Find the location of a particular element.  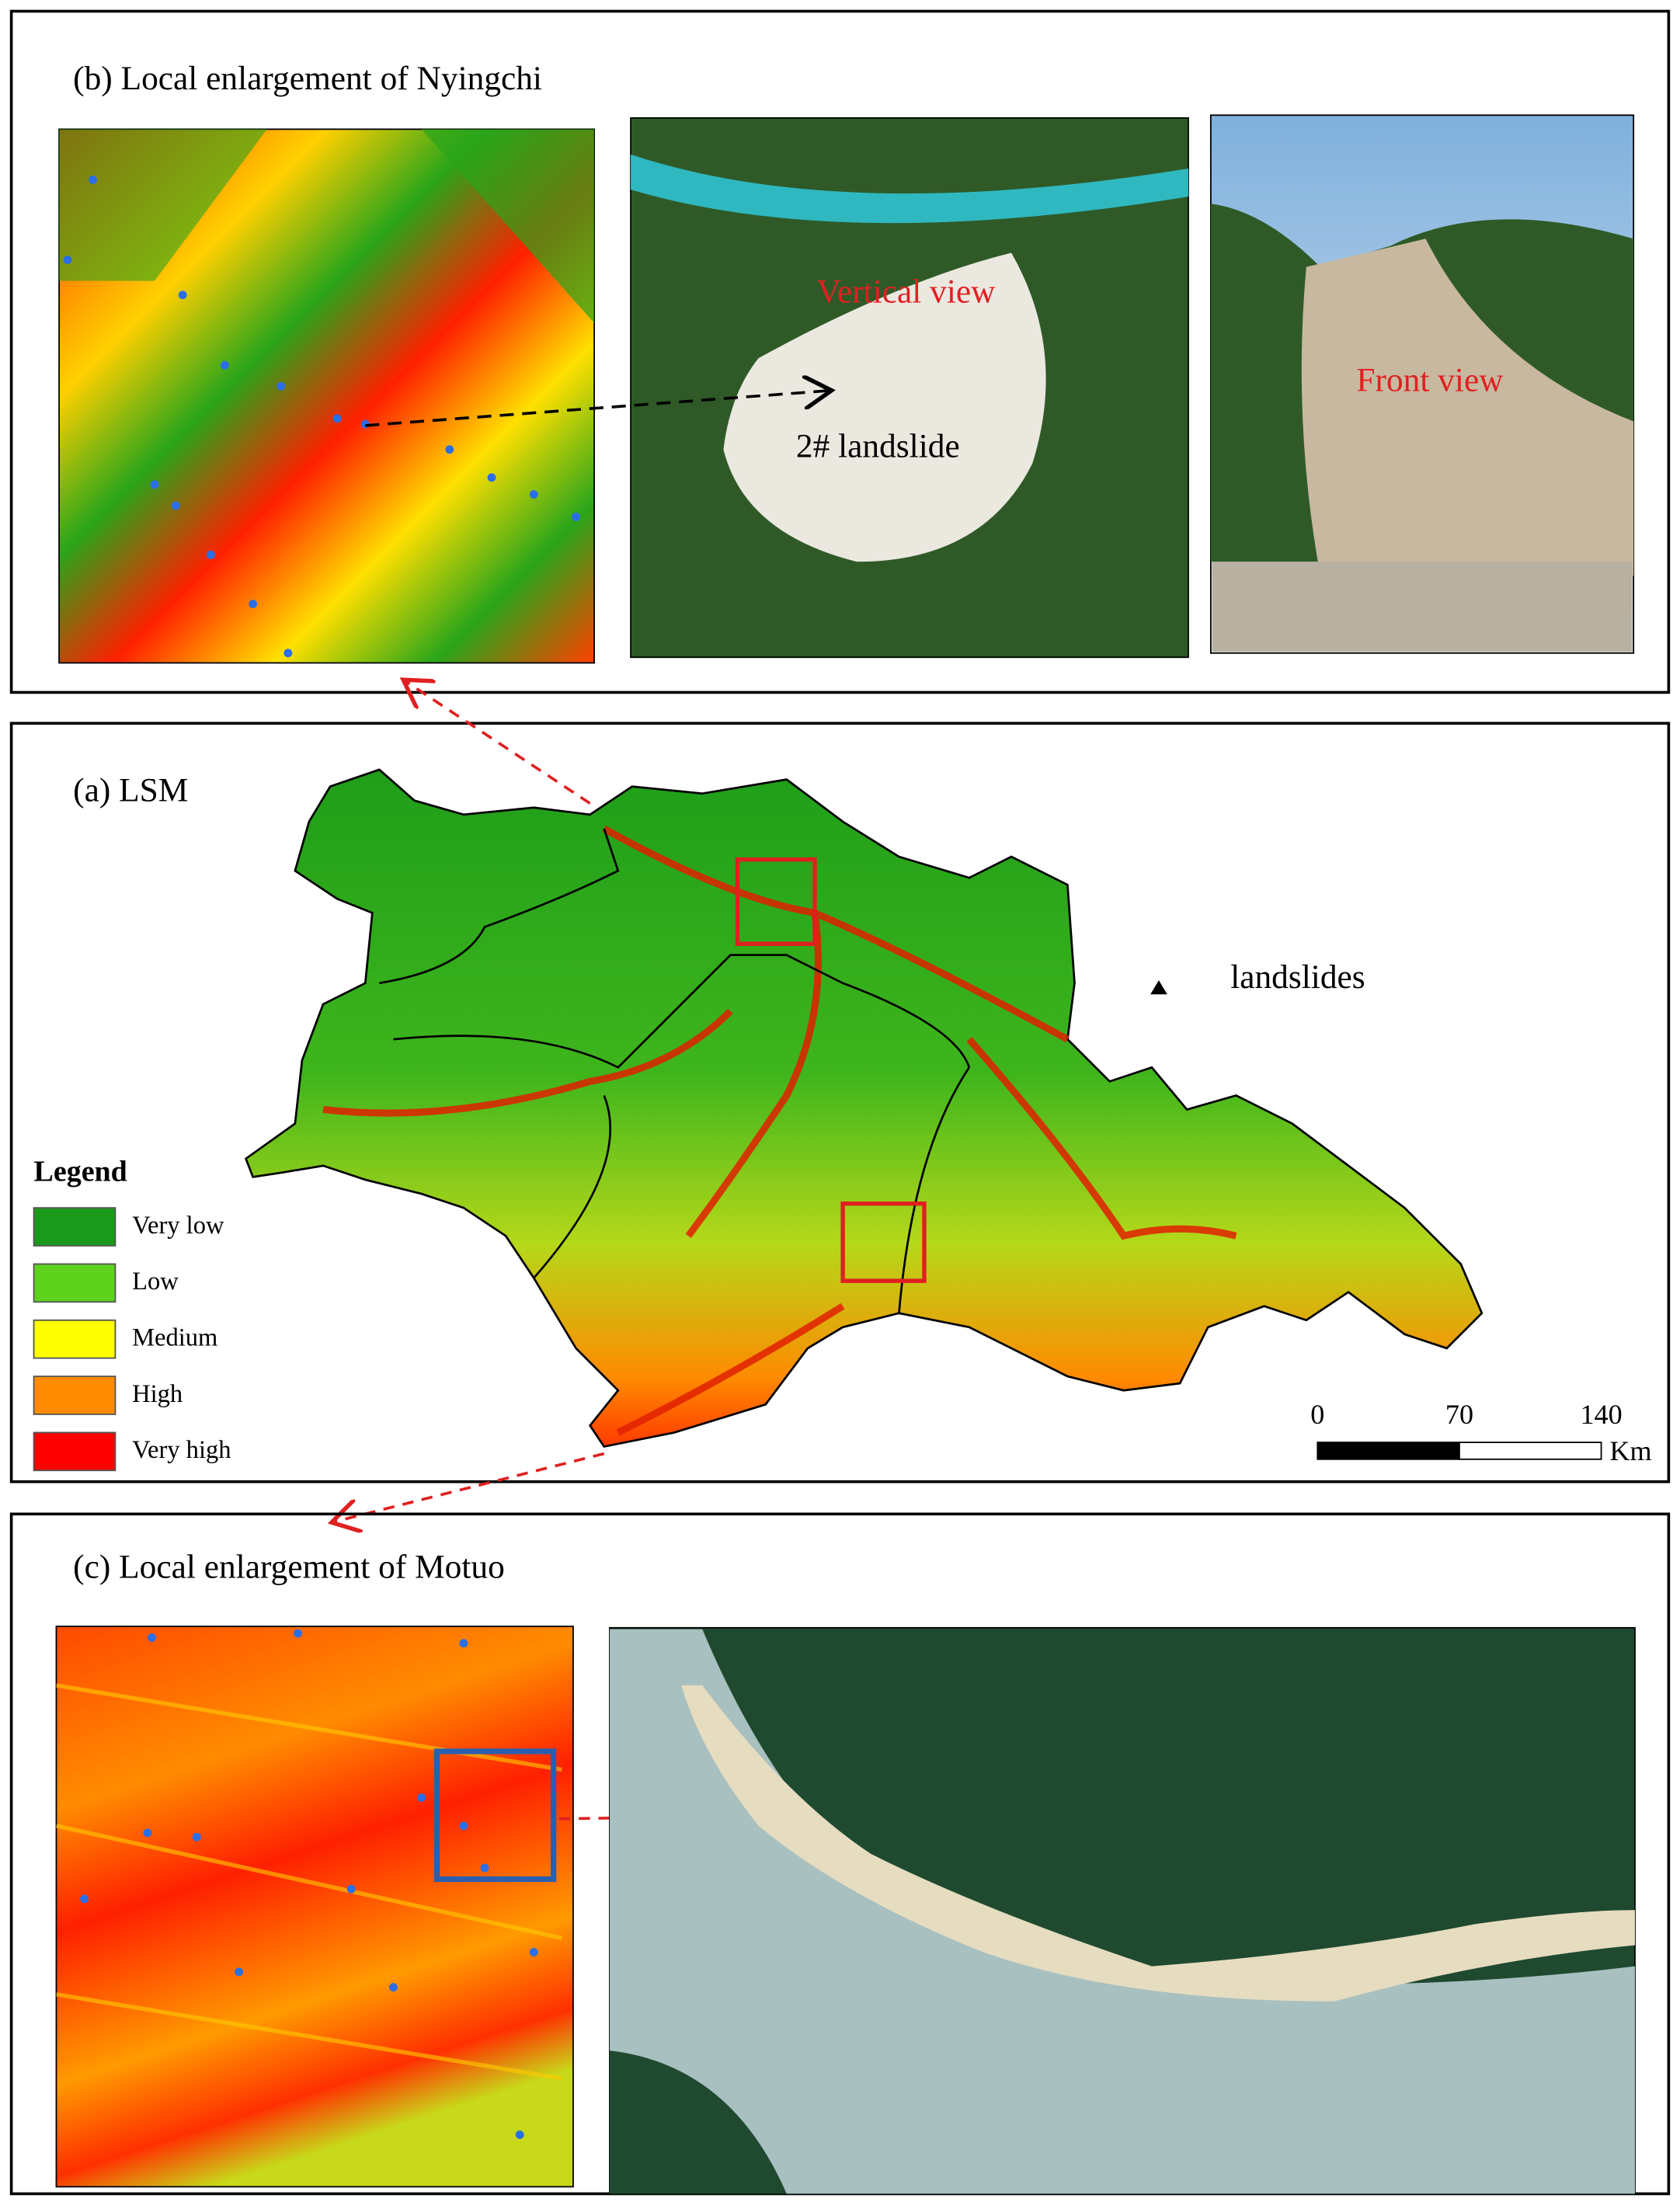

point-legend-symbol is located at coordinates (1158, 988).